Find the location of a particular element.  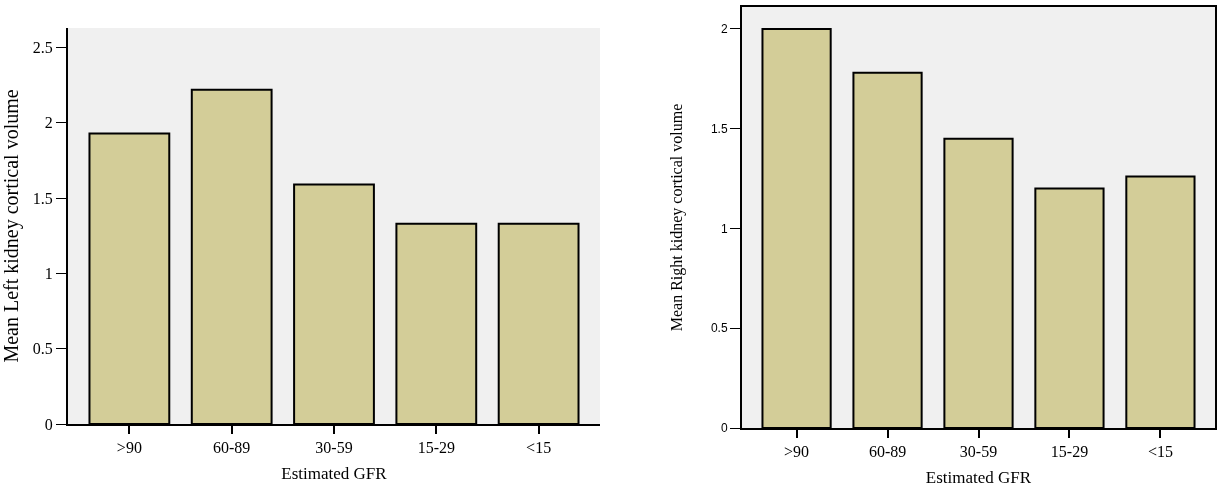

y-axis-title: Mean Right kidney cortical volume is located at coordinates (677, 217).